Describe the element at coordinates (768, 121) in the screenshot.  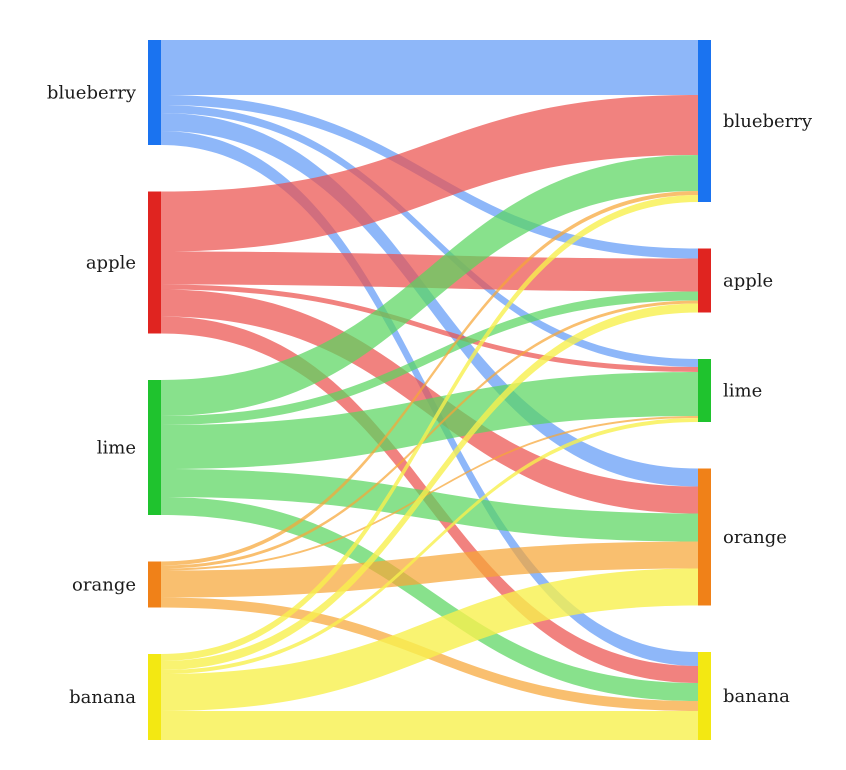
I see `node-label-right-blueberry: blueberry` at that location.